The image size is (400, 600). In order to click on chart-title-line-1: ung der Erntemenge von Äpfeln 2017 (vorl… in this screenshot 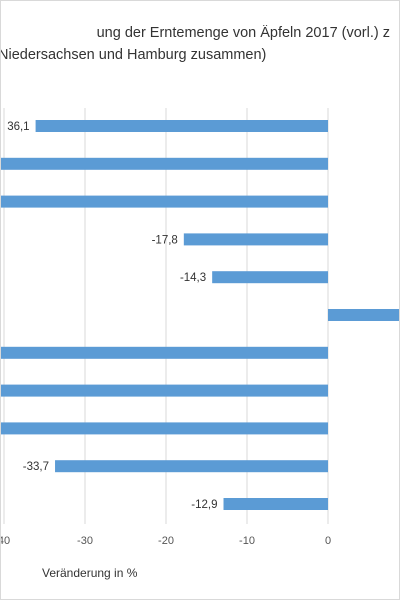, I will do `click(243, 33)`.